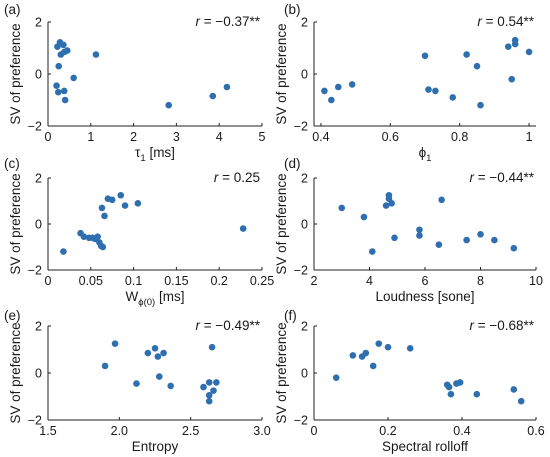  What do you see at coordinates (237, 177) in the screenshot?
I see `correlation-label: r = 0.25` at bounding box center [237, 177].